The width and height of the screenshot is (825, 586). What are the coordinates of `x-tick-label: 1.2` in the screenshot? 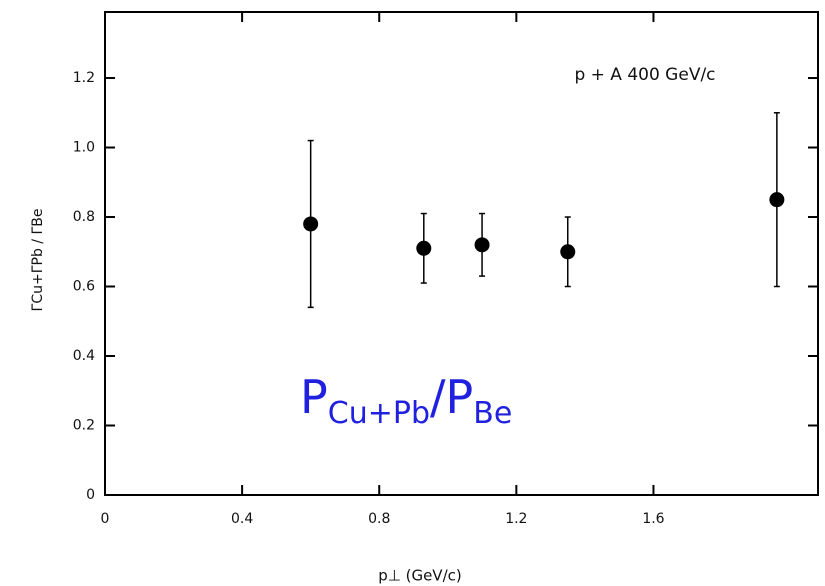 It's located at (516, 519).